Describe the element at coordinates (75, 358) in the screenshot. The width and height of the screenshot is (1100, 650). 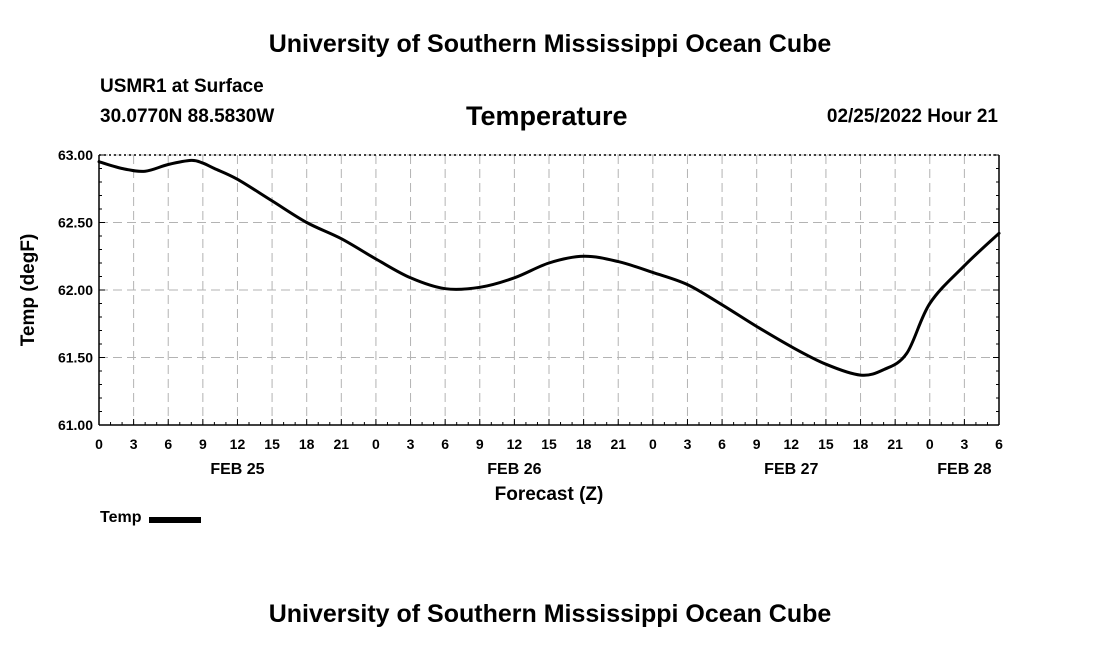
I see `y-tick-label: 61.50` at that location.